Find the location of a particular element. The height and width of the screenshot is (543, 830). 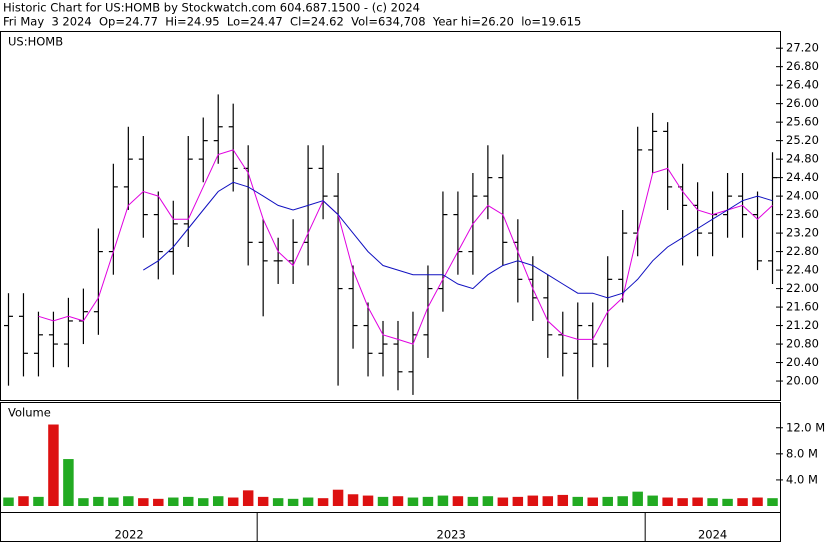

y-tick-label: 24.80 is located at coordinates (802, 159).